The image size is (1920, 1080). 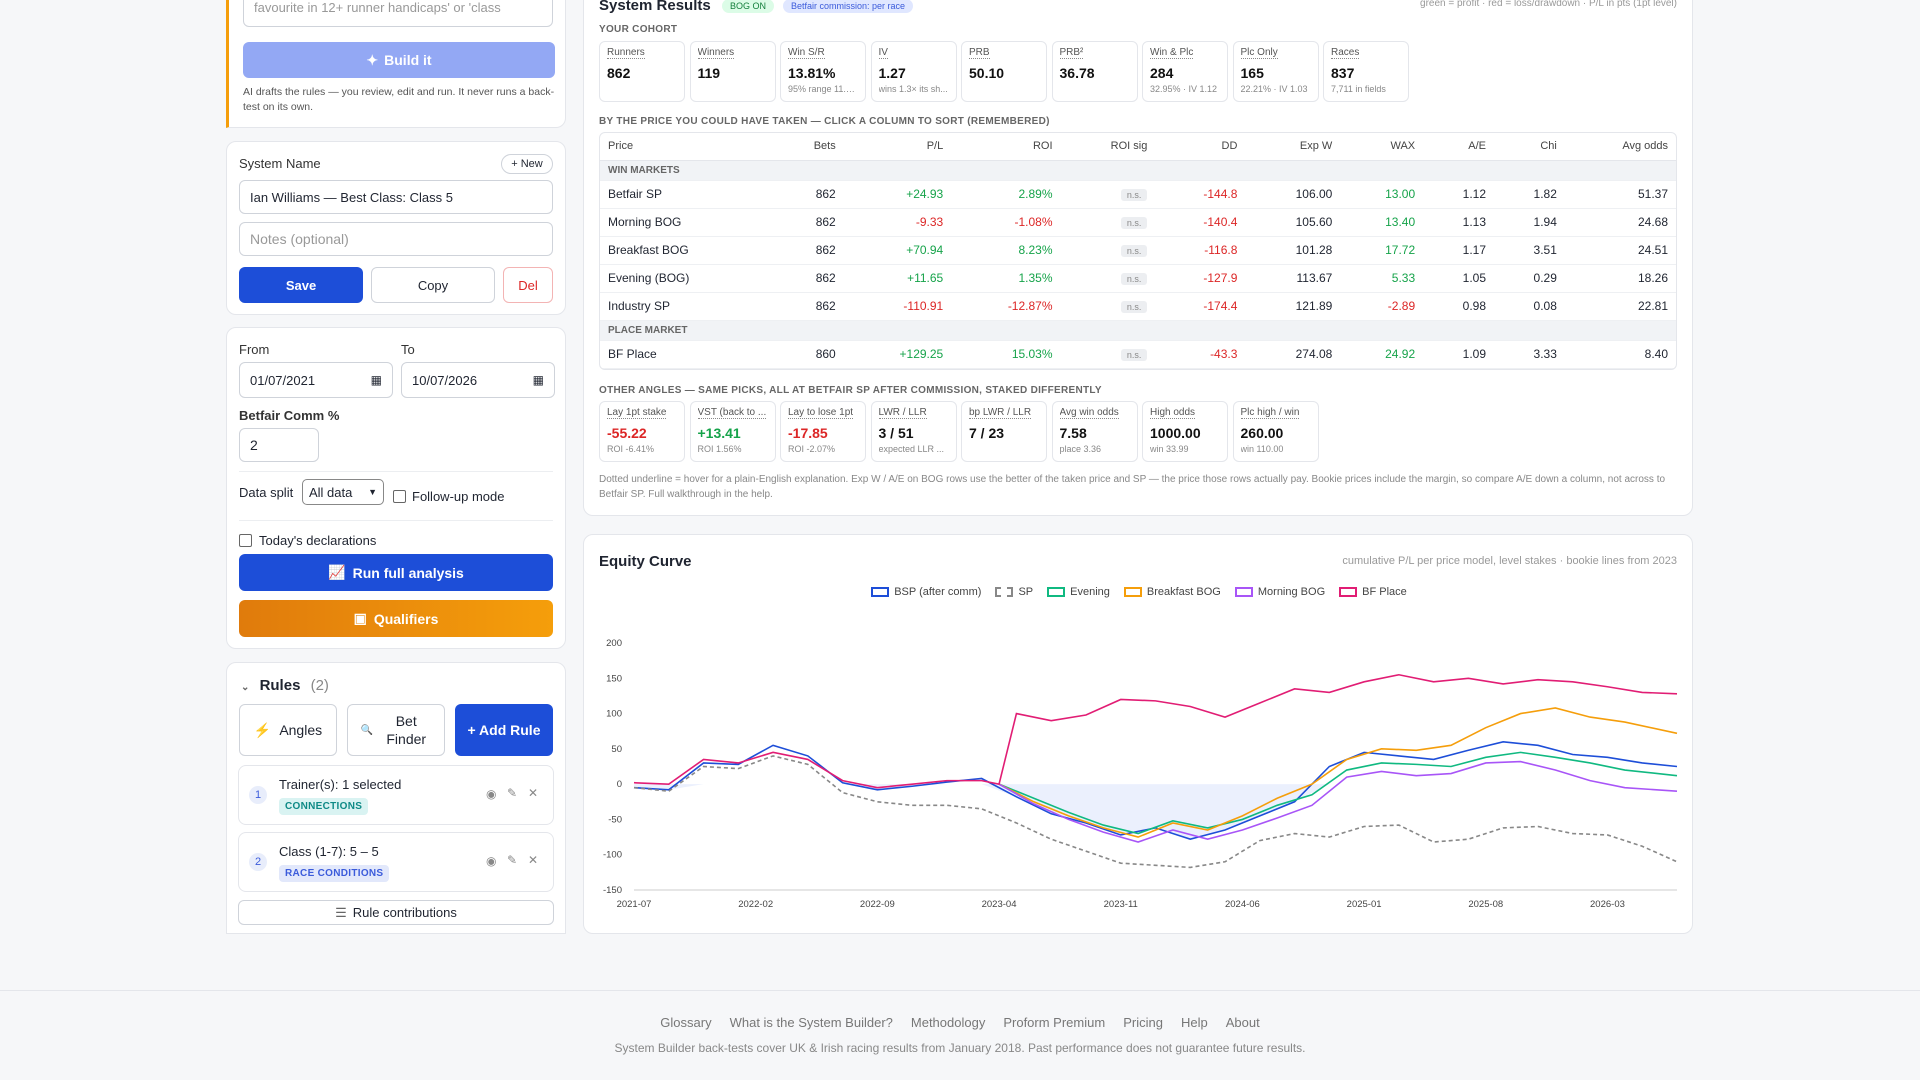 What do you see at coordinates (1274, 89) in the screenshot?
I see `stat-sub: 22.21% · IV 1.03` at bounding box center [1274, 89].